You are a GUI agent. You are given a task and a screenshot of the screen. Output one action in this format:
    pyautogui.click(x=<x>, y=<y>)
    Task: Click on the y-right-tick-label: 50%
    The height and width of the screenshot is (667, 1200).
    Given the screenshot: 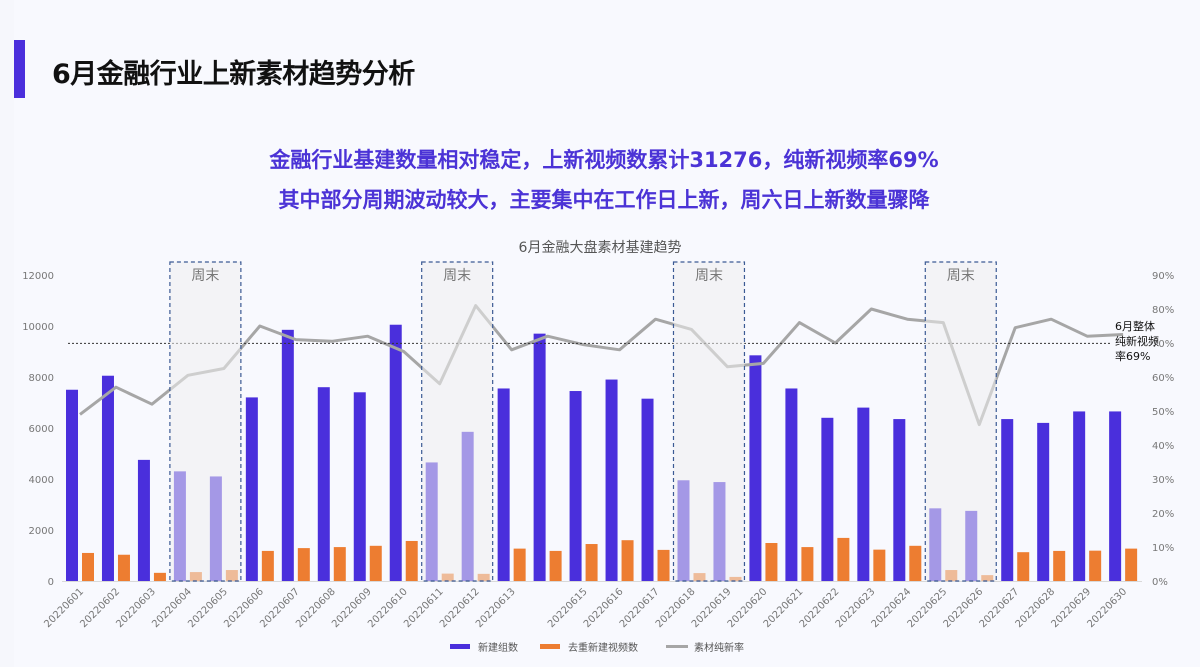 What is the action you would take?
    pyautogui.click(x=1163, y=412)
    